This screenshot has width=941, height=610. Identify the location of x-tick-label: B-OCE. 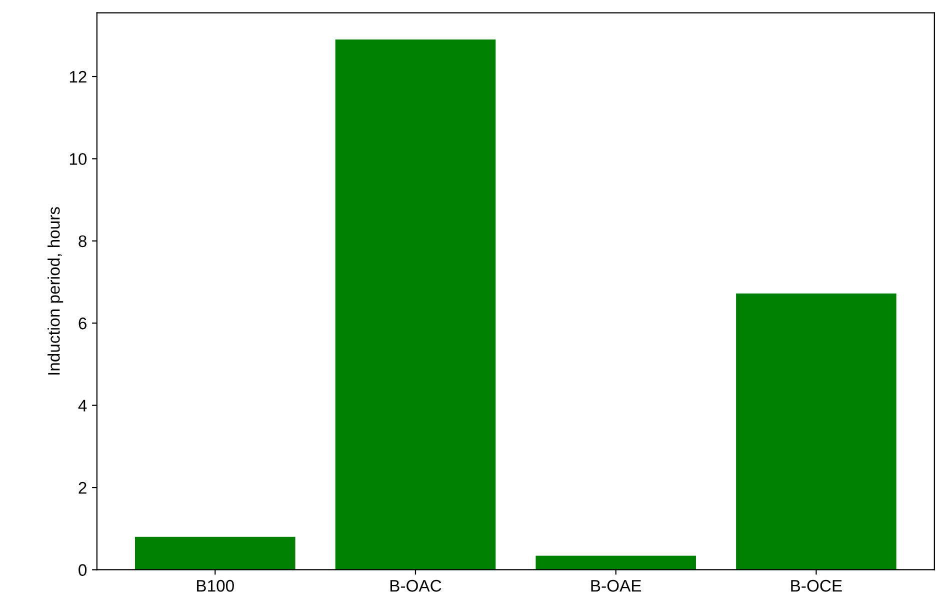
(816, 586).